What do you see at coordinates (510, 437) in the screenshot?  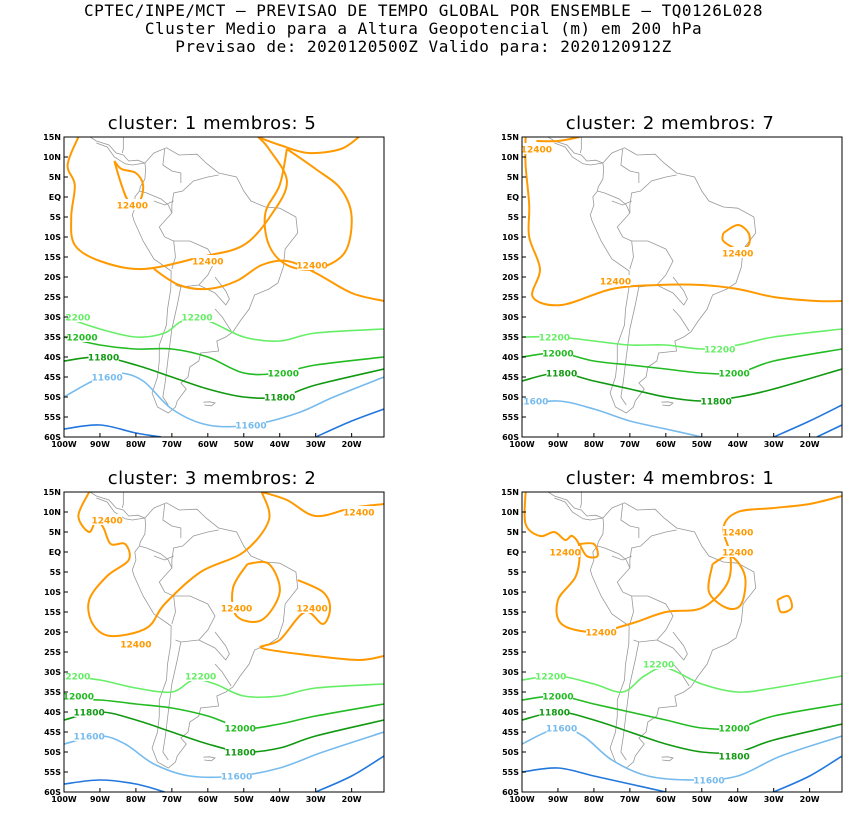 I see `lat-label: 60S` at bounding box center [510, 437].